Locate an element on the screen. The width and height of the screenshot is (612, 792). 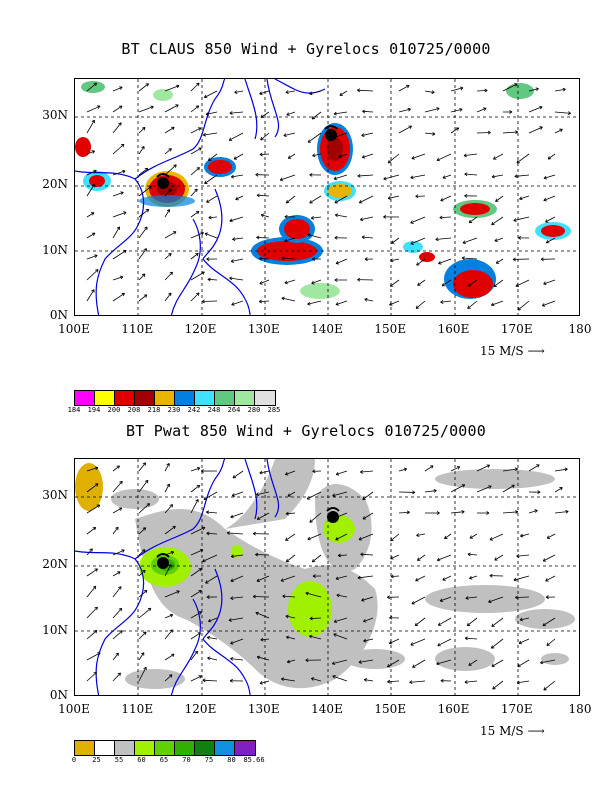
x-label-180: 180 is located at coordinates (580, 329).